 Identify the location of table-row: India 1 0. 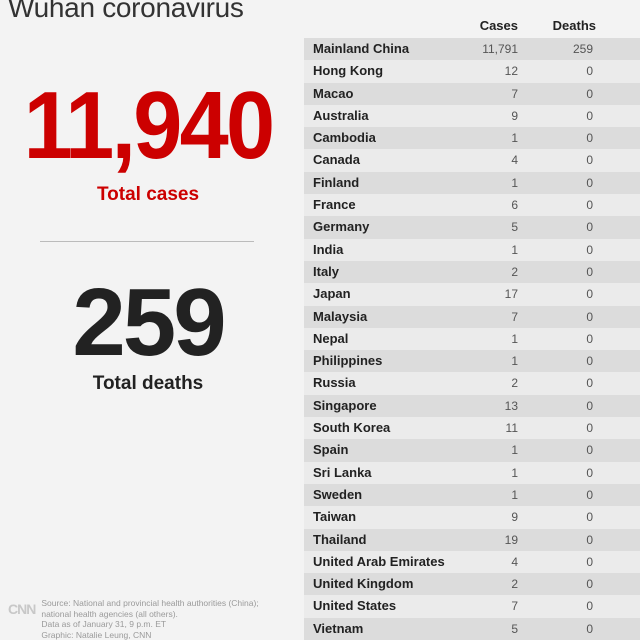
(472, 249).